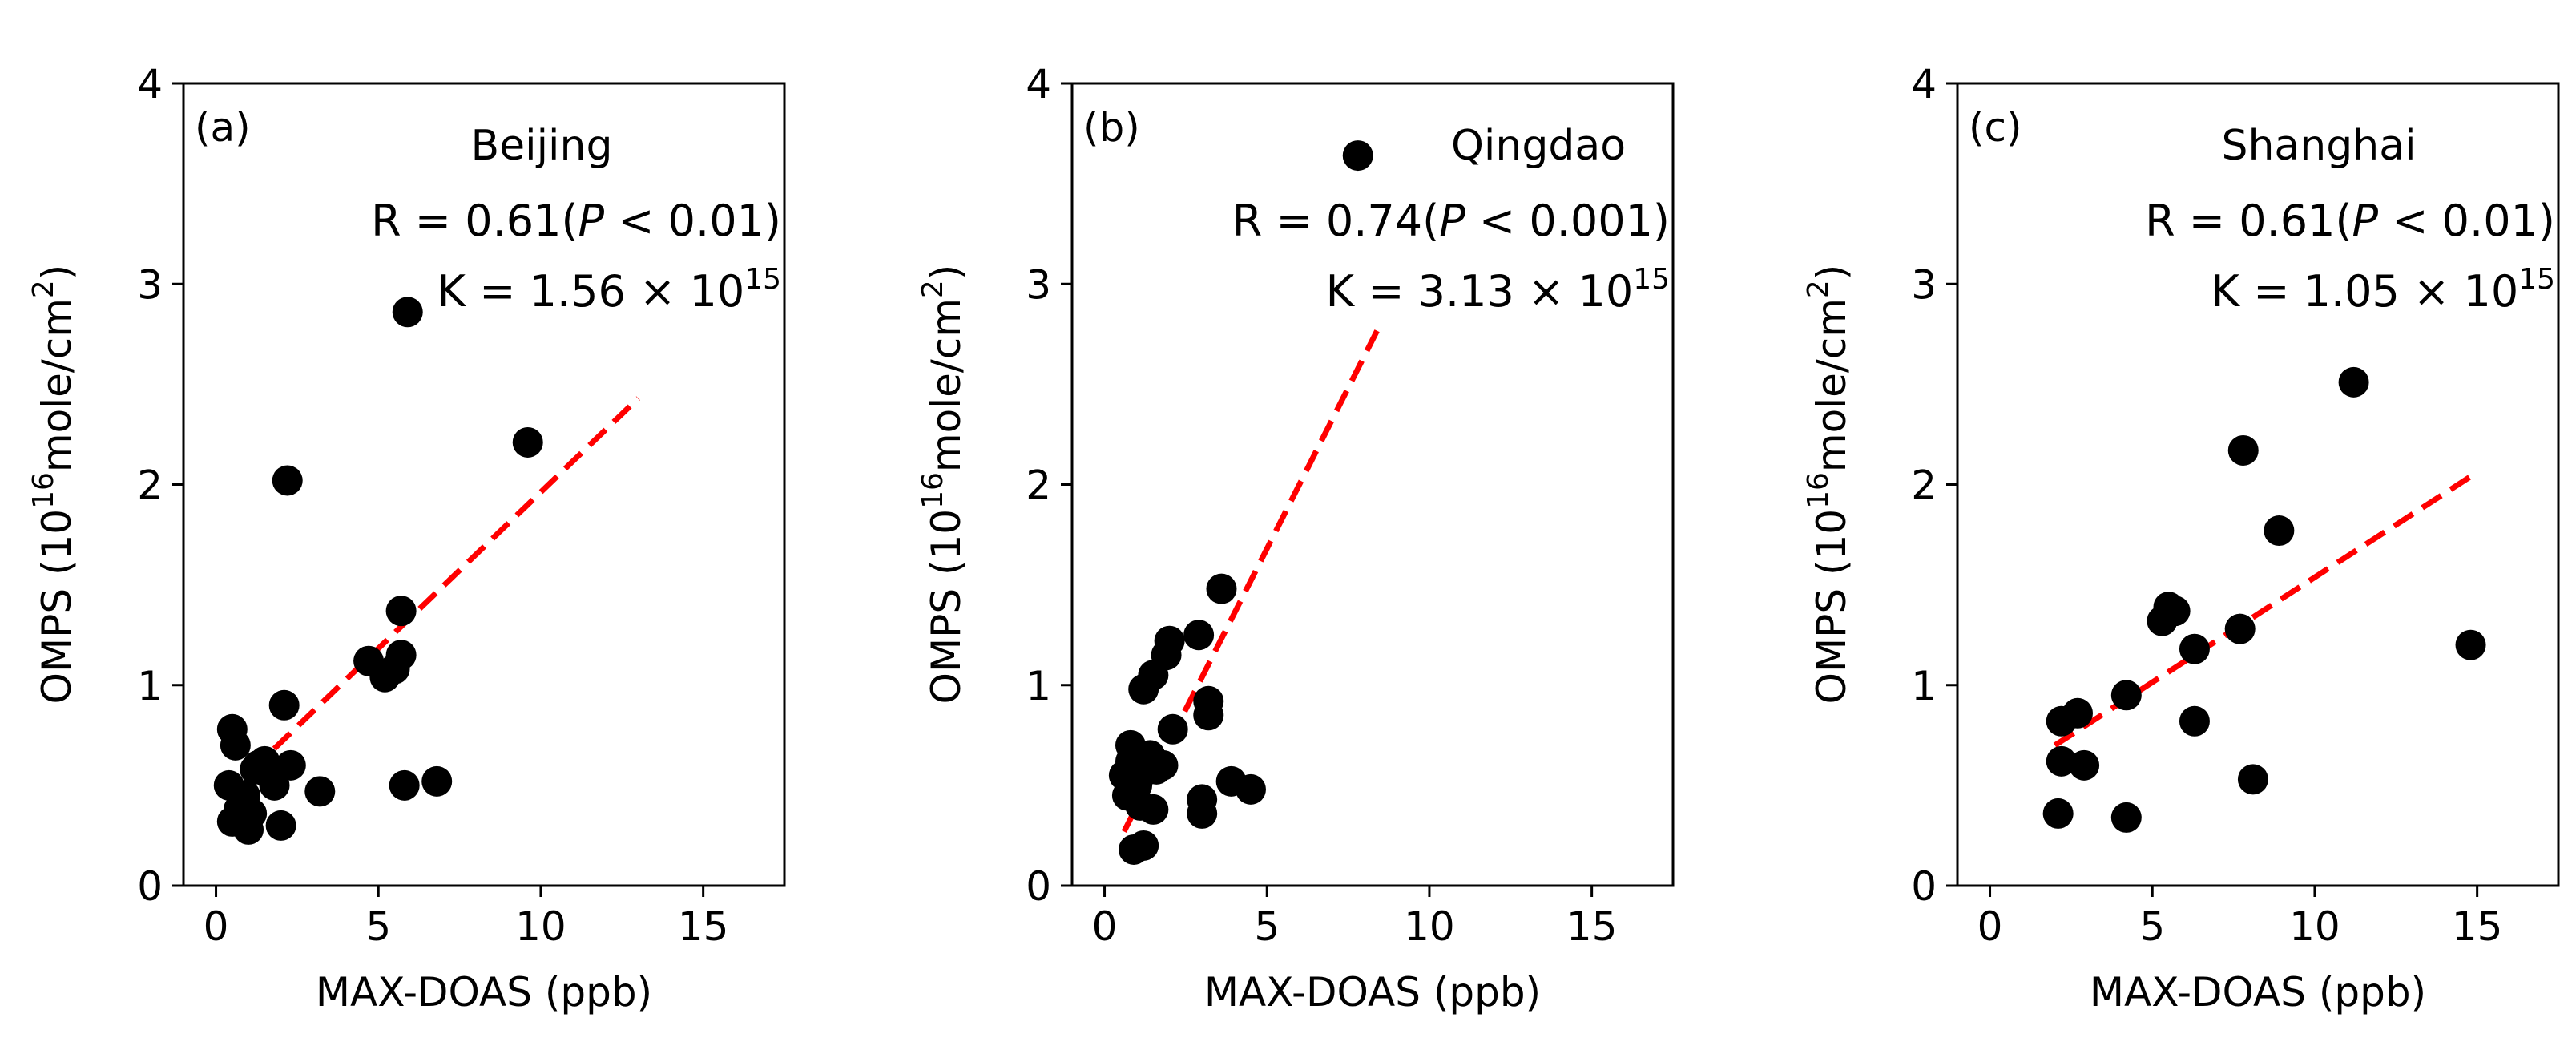  Describe the element at coordinates (1538, 146) in the screenshot. I see `city-label: Qingdao` at that location.